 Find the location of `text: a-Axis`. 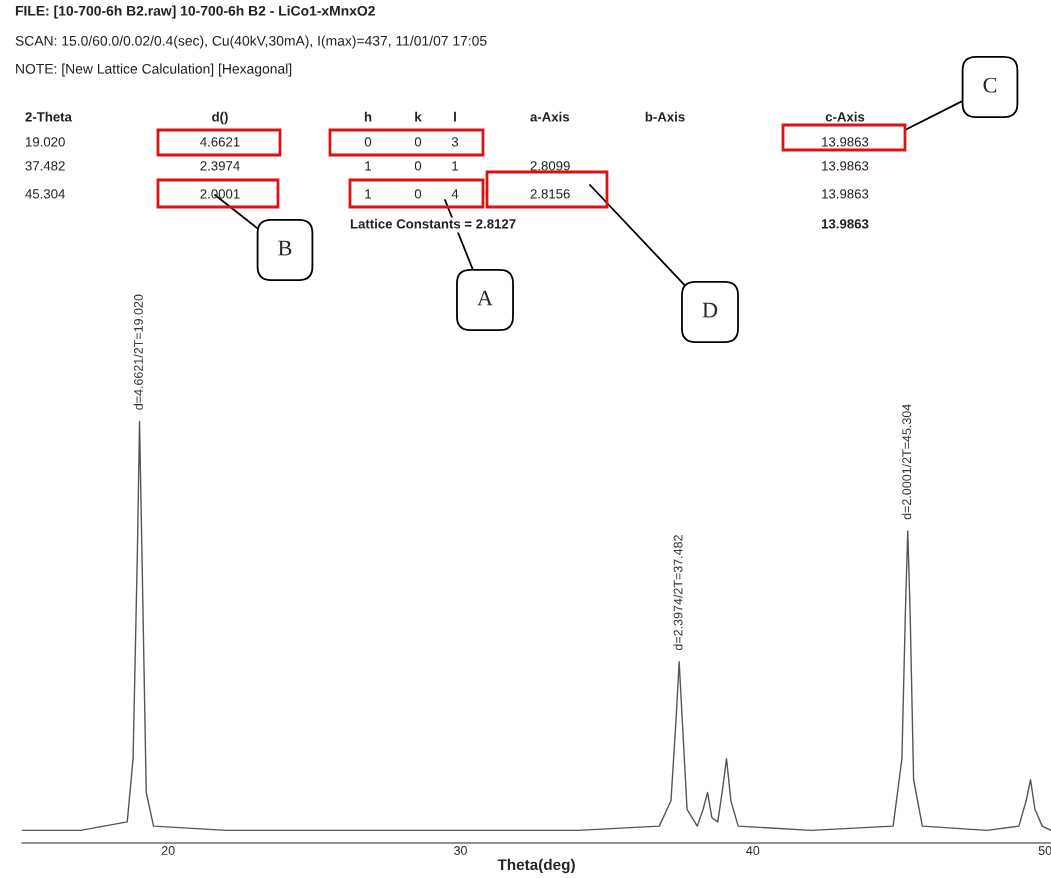

text: a-Axis is located at coordinates (550, 116).